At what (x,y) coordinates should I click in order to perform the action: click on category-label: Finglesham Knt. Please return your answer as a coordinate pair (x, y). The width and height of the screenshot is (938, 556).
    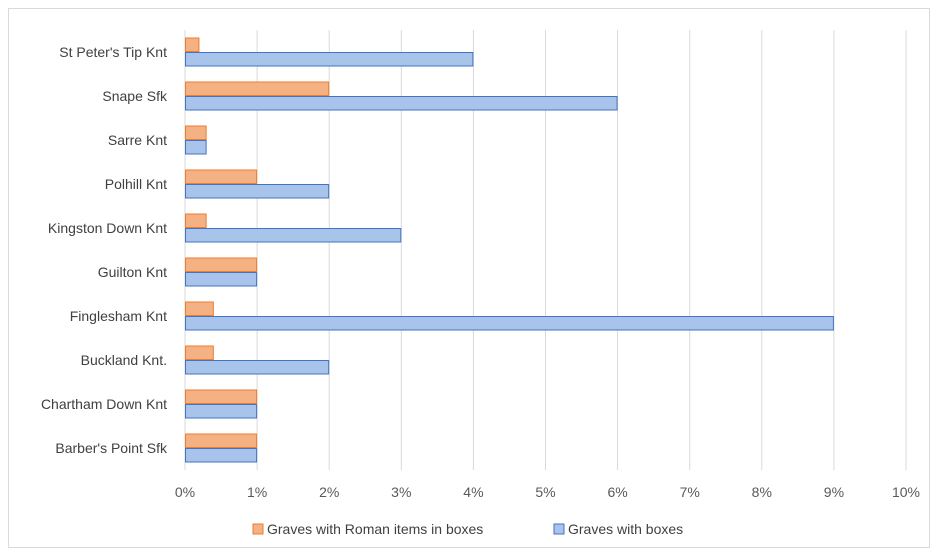
    Looking at the image, I should click on (118, 316).